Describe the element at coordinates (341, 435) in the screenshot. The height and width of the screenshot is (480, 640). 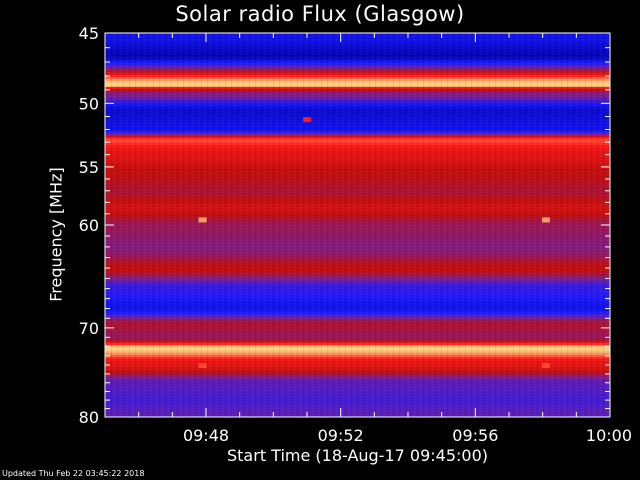
I see `x-tick-label: 09:52` at that location.